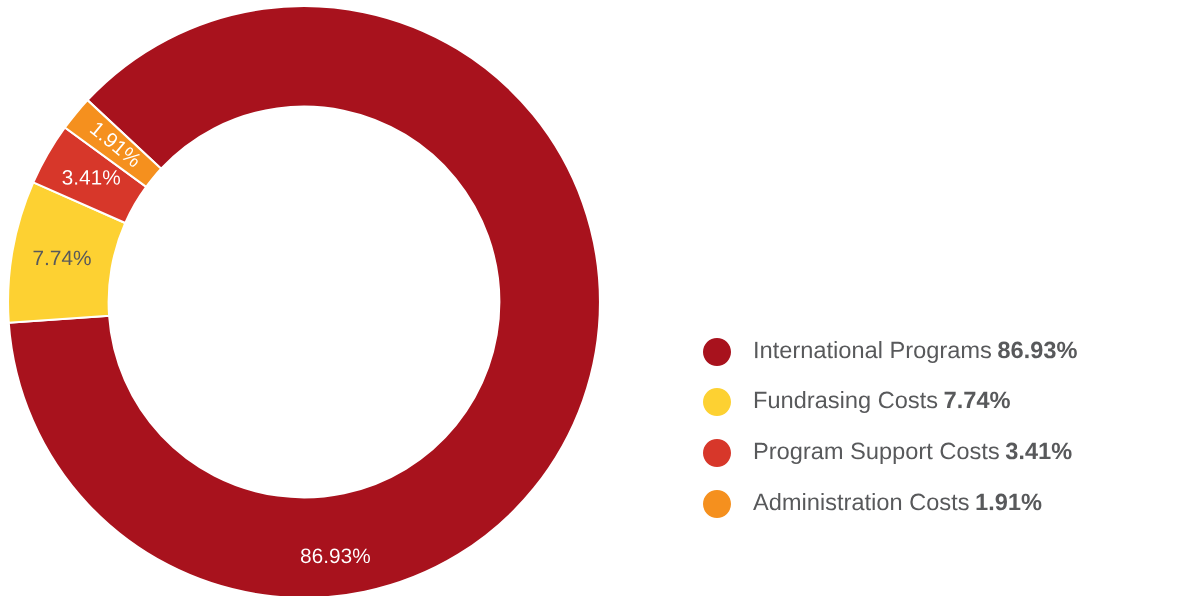  I want to click on text: 3.41%, so click(1038, 451).